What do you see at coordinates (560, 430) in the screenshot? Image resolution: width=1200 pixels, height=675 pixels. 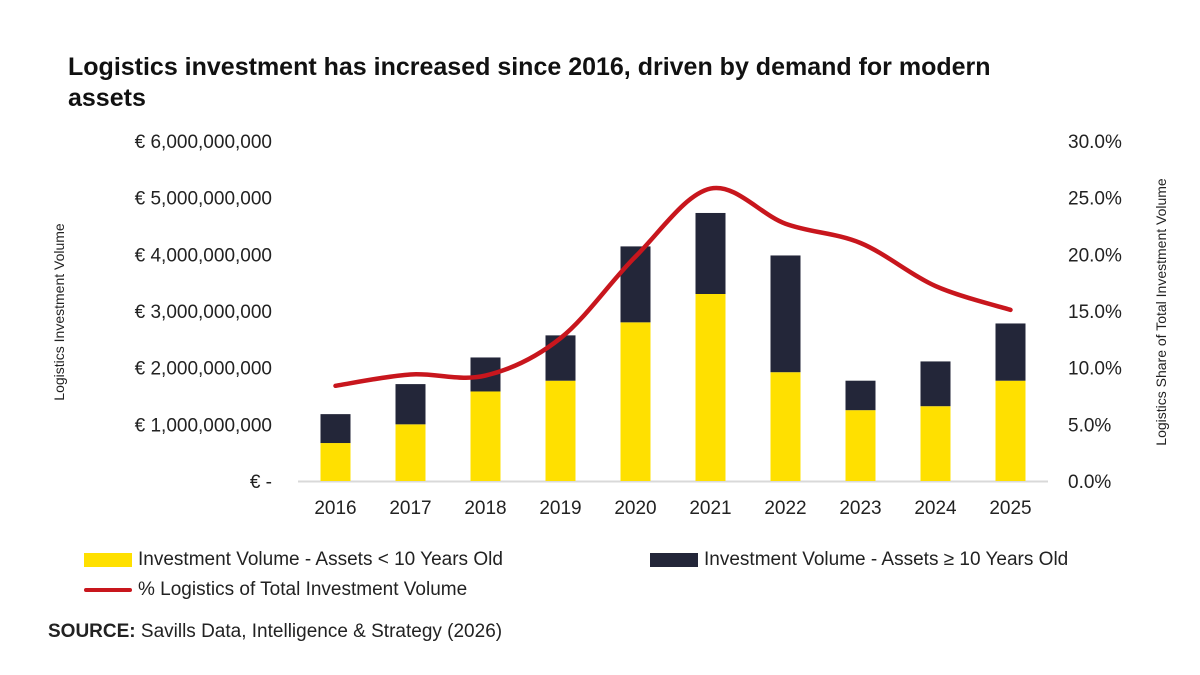 I see `bar-young-2019` at bounding box center [560, 430].